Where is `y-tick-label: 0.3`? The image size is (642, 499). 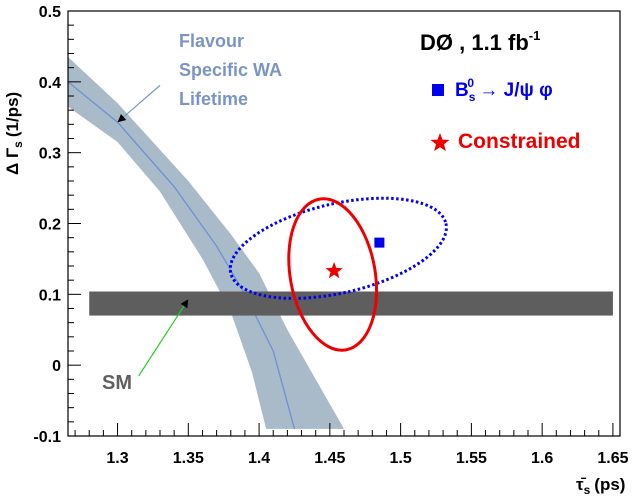 y-tick-label: 0.3 is located at coordinates (50, 154).